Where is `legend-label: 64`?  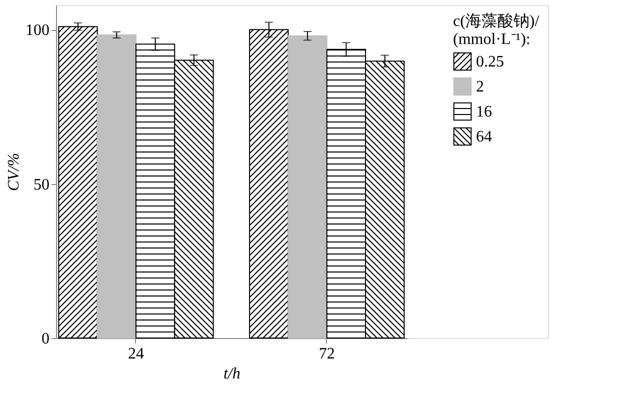
legend-label: 64 is located at coordinates (484, 137).